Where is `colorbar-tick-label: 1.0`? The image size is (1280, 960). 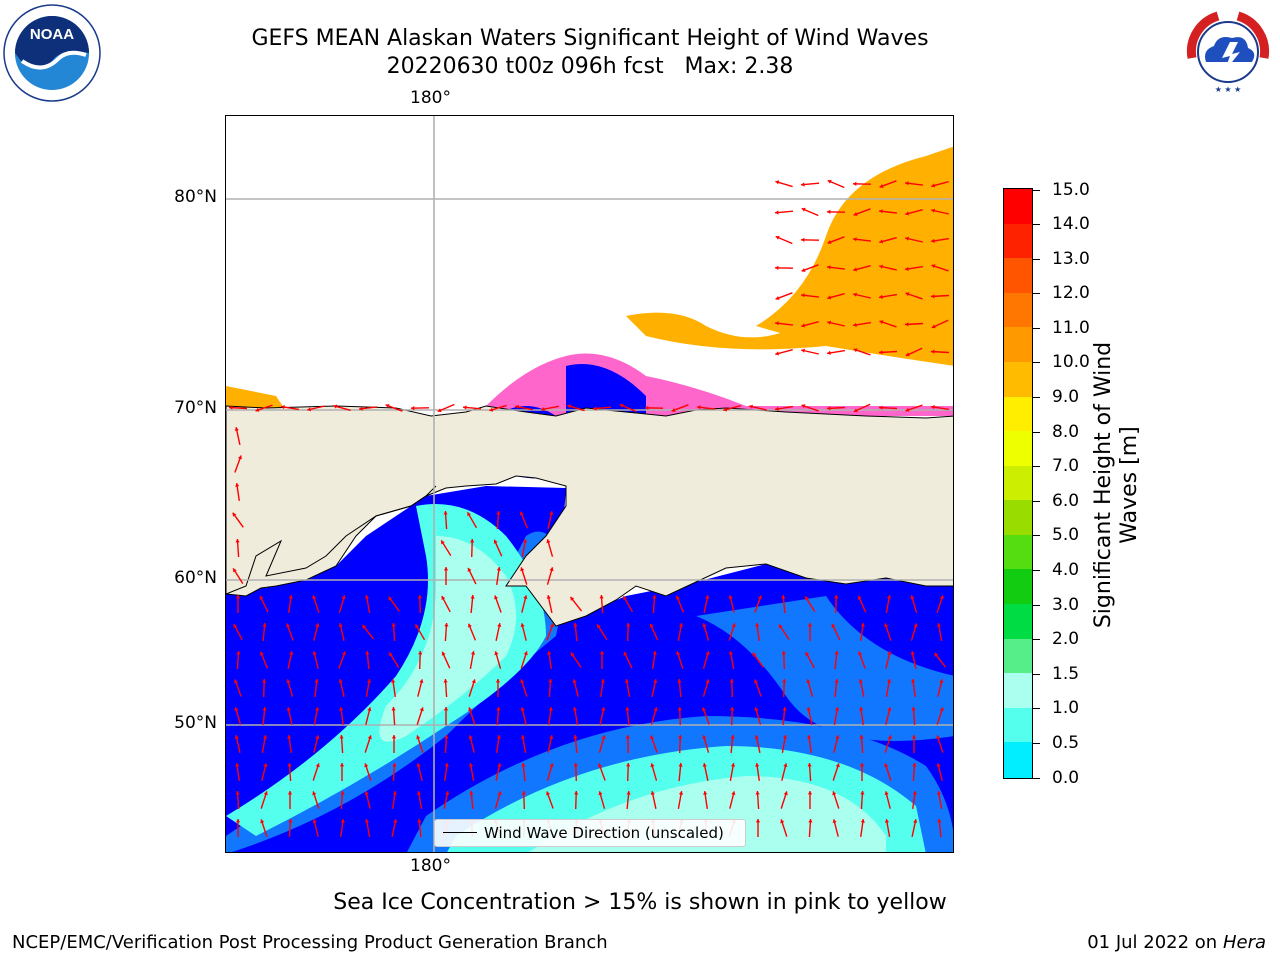 colorbar-tick-label: 1.0 is located at coordinates (1066, 708).